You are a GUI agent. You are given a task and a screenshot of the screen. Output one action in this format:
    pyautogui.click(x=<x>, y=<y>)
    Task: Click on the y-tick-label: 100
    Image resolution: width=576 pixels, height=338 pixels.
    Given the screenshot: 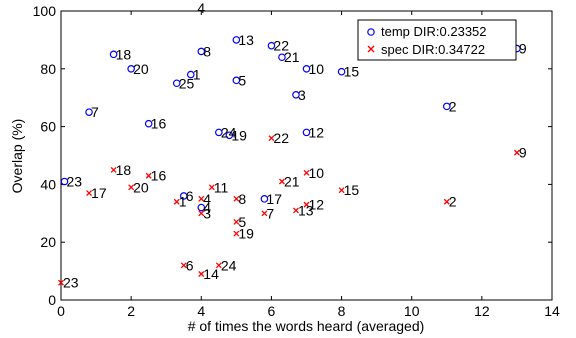 What is the action you would take?
    pyautogui.click(x=45, y=11)
    